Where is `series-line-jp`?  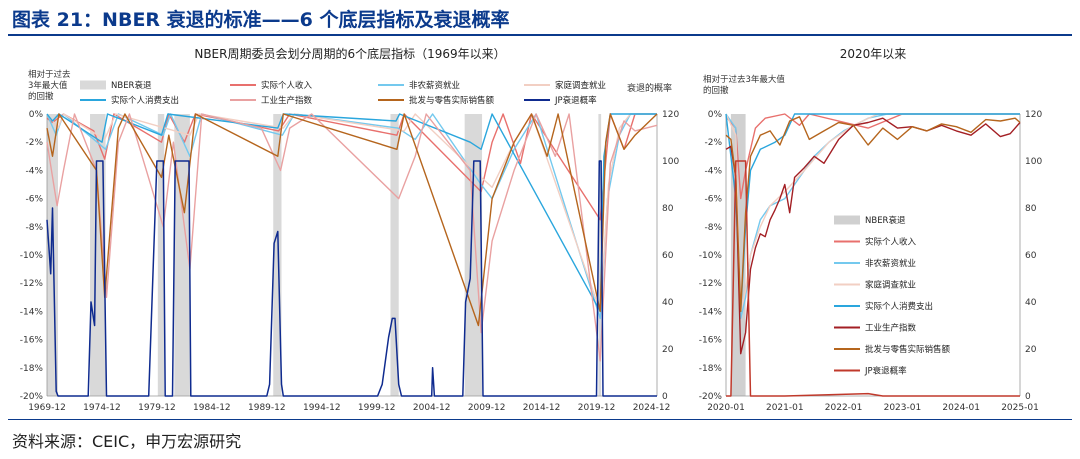
series-line-jp is located at coordinates (873, 278).